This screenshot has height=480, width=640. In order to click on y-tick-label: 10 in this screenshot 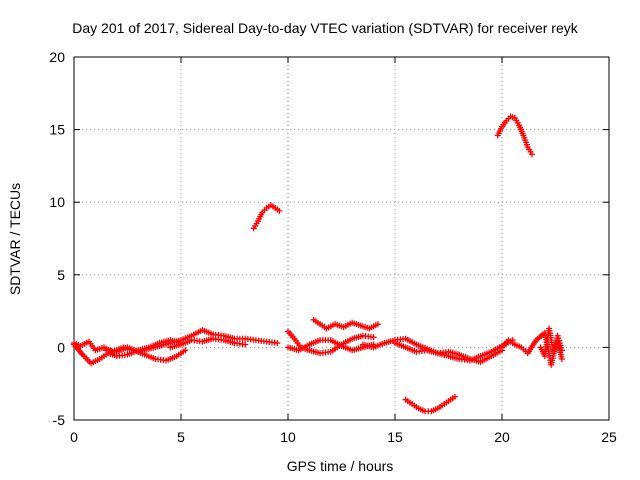, I will do `click(57, 202)`.